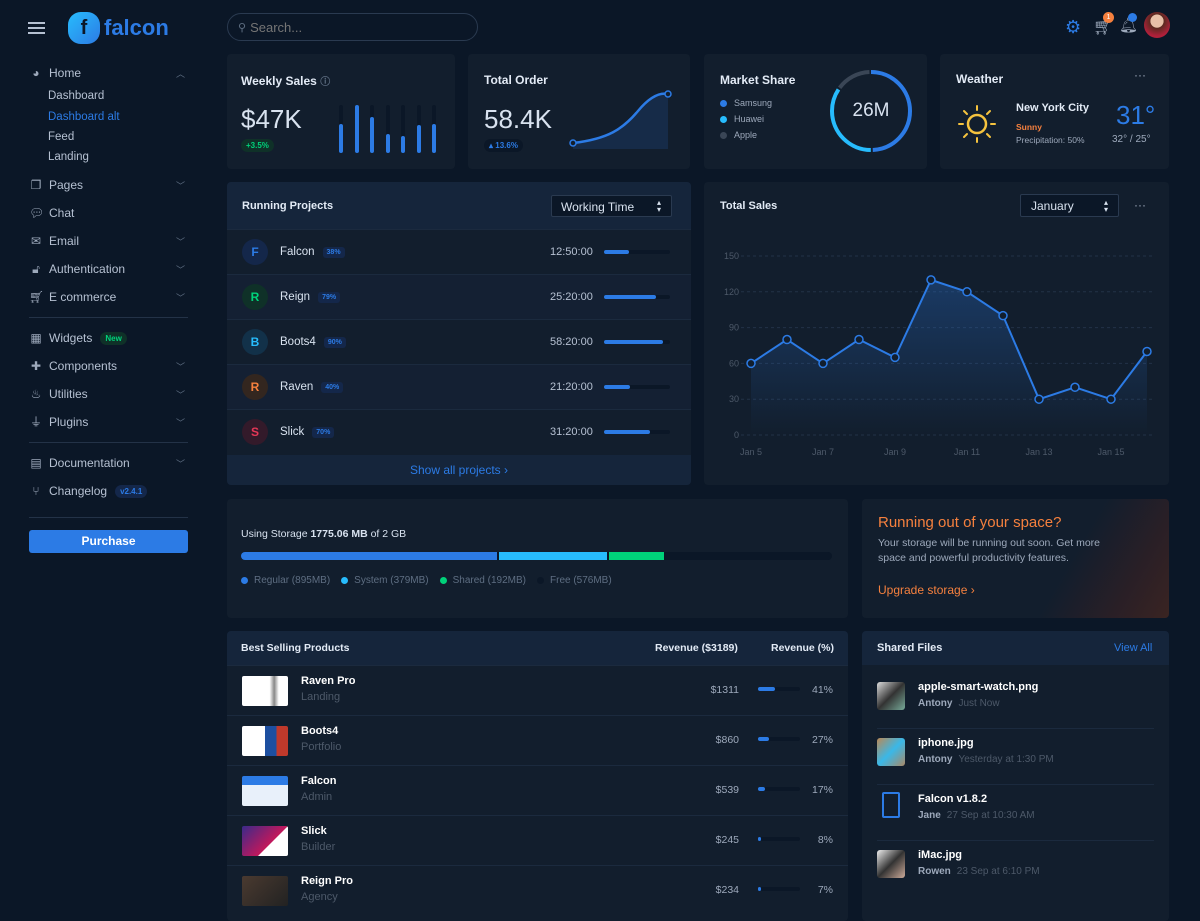 This screenshot has width=1200, height=921. I want to click on product-row: Boots4 Portfolio $860 27%, so click(537, 740).